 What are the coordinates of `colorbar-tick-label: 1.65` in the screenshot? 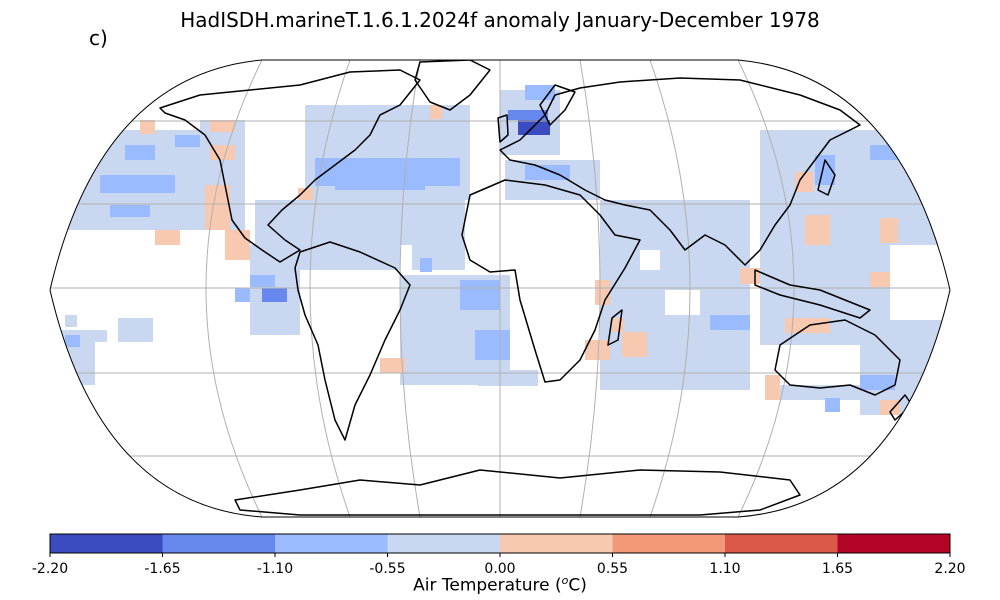 It's located at (837, 569).